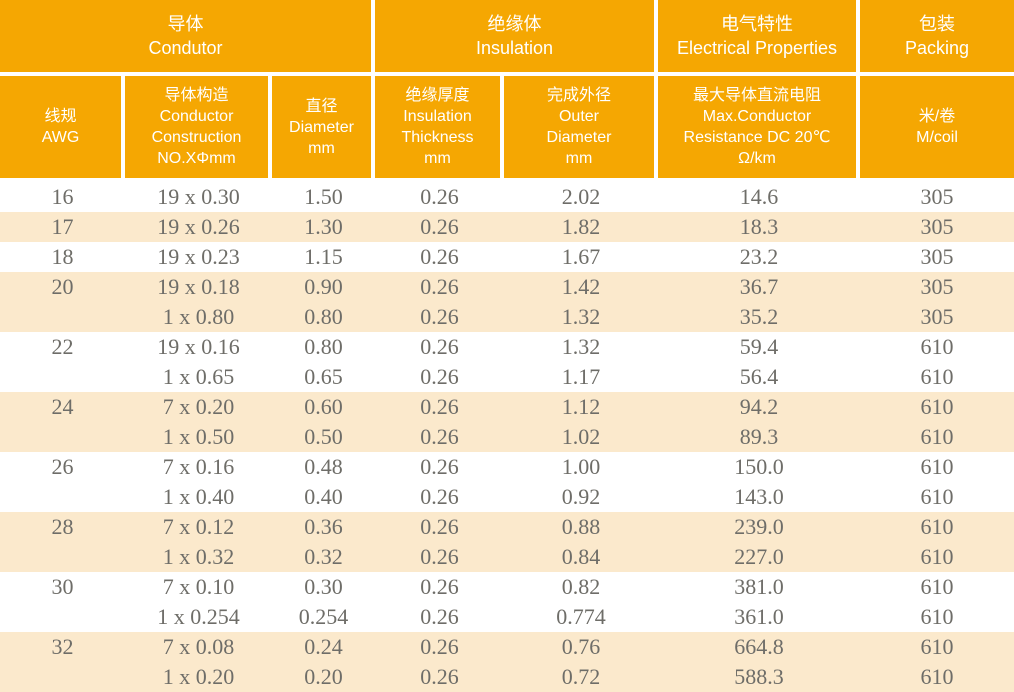 This screenshot has width=1014, height=692. What do you see at coordinates (759, 586) in the screenshot?
I see `table-cell-max-resistance: 381.0` at bounding box center [759, 586].